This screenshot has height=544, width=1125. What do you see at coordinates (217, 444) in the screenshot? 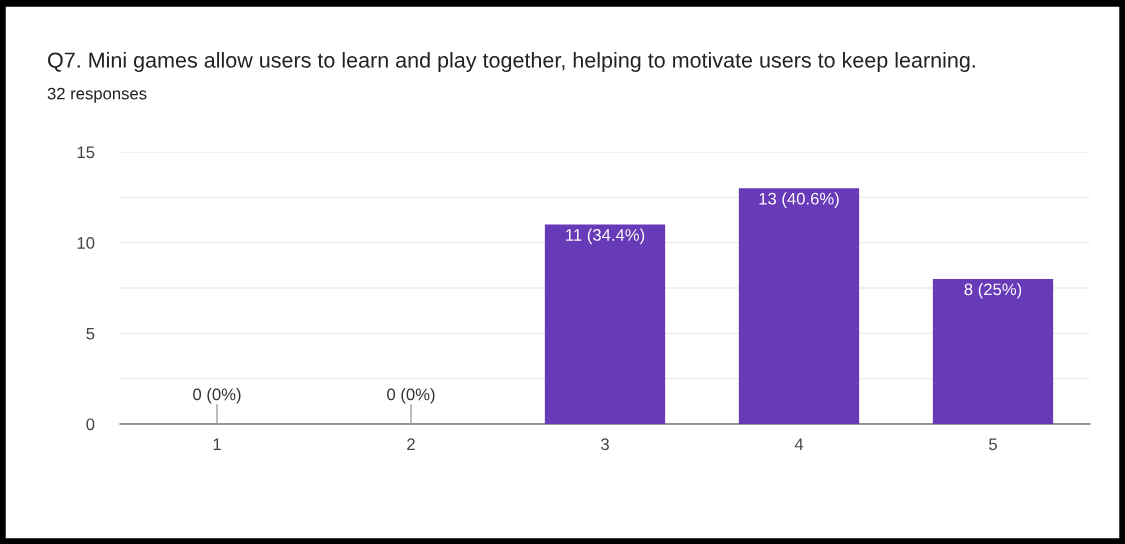
I see `x-tick-label: 1` at bounding box center [217, 444].